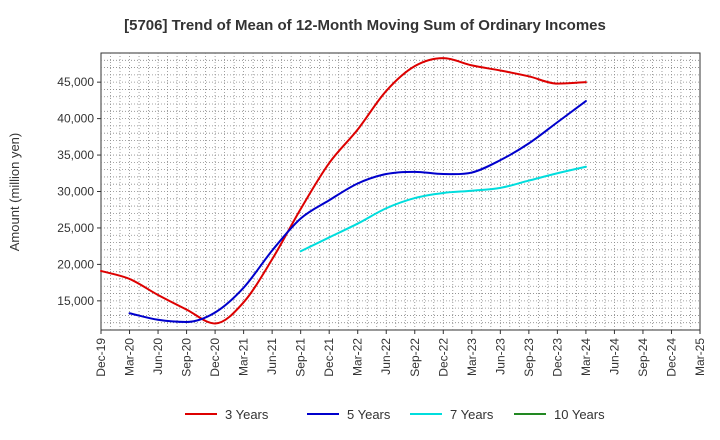  I want to click on x-tick-label: Mar-24, so click(586, 357).